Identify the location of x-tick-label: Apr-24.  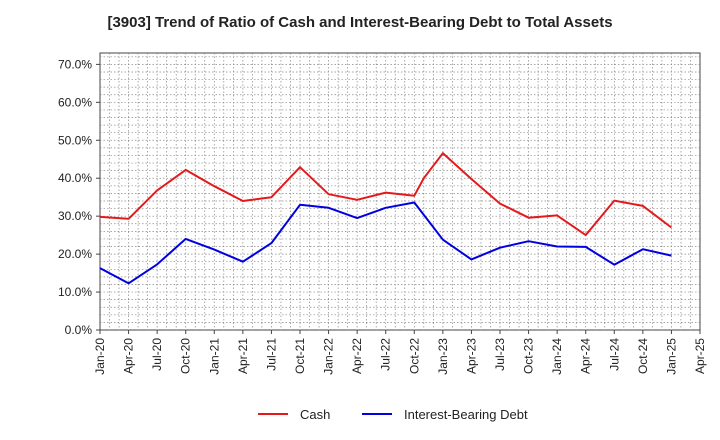
(586, 356).